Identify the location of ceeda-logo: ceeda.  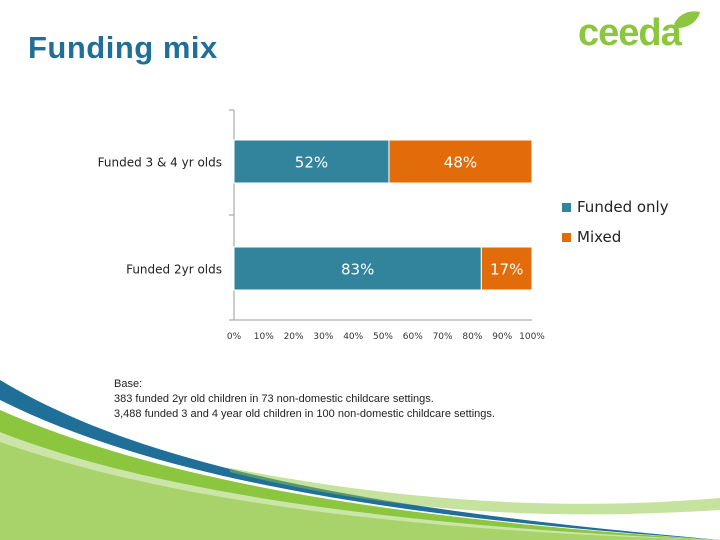
(640, 32).